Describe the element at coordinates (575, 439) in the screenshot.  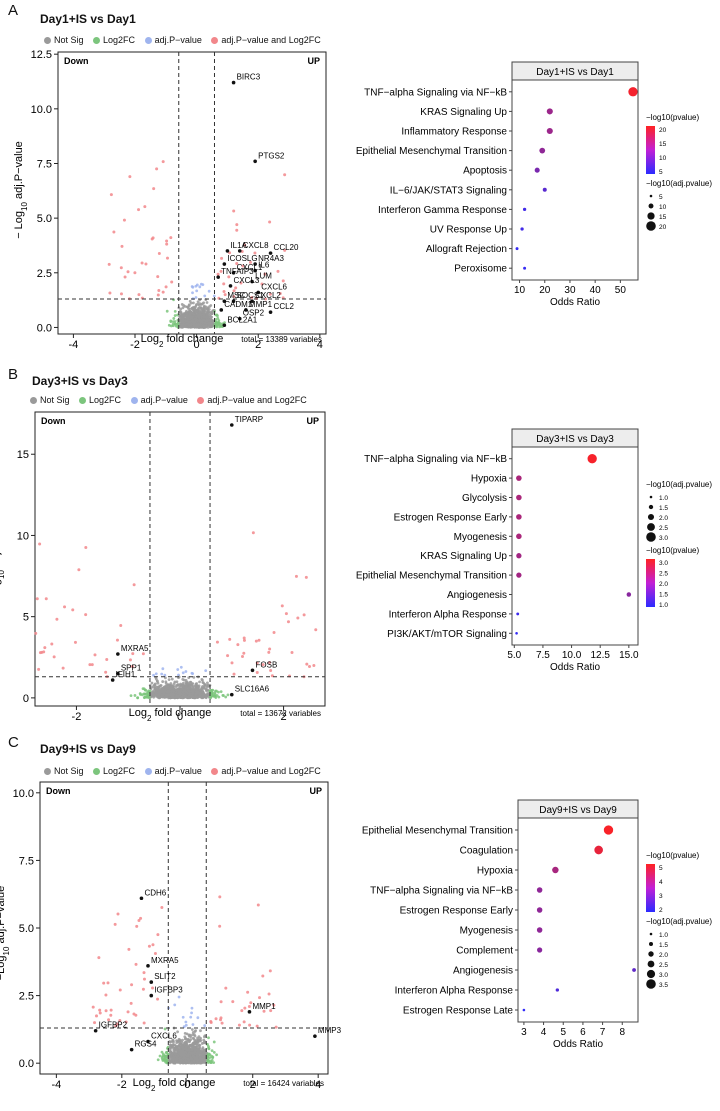
I see `enrichment-title: Day3+IS vs Day3` at that location.